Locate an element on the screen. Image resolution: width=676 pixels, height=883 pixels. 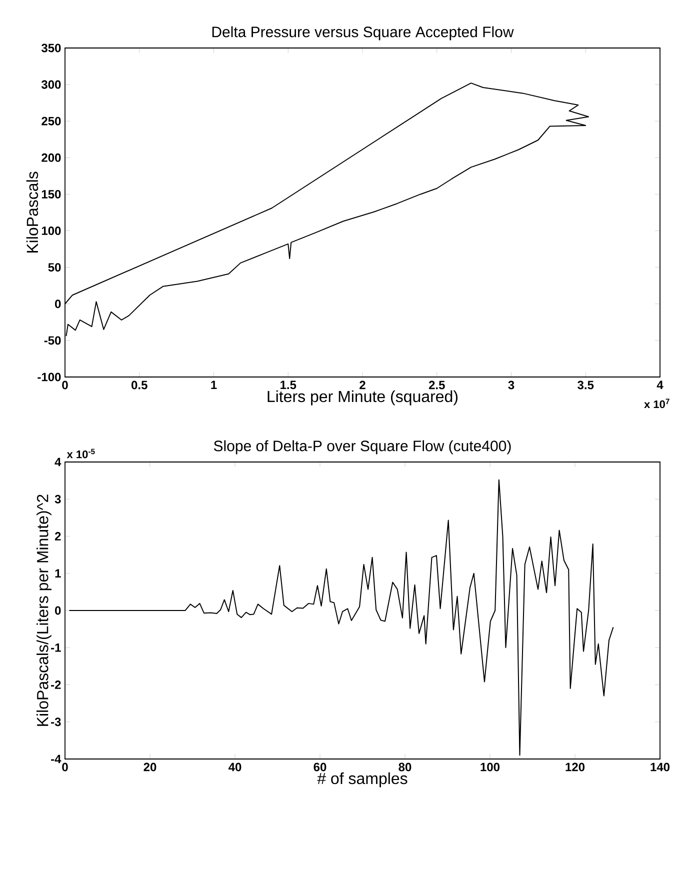
x-tick-label: 20 is located at coordinates (150, 767).